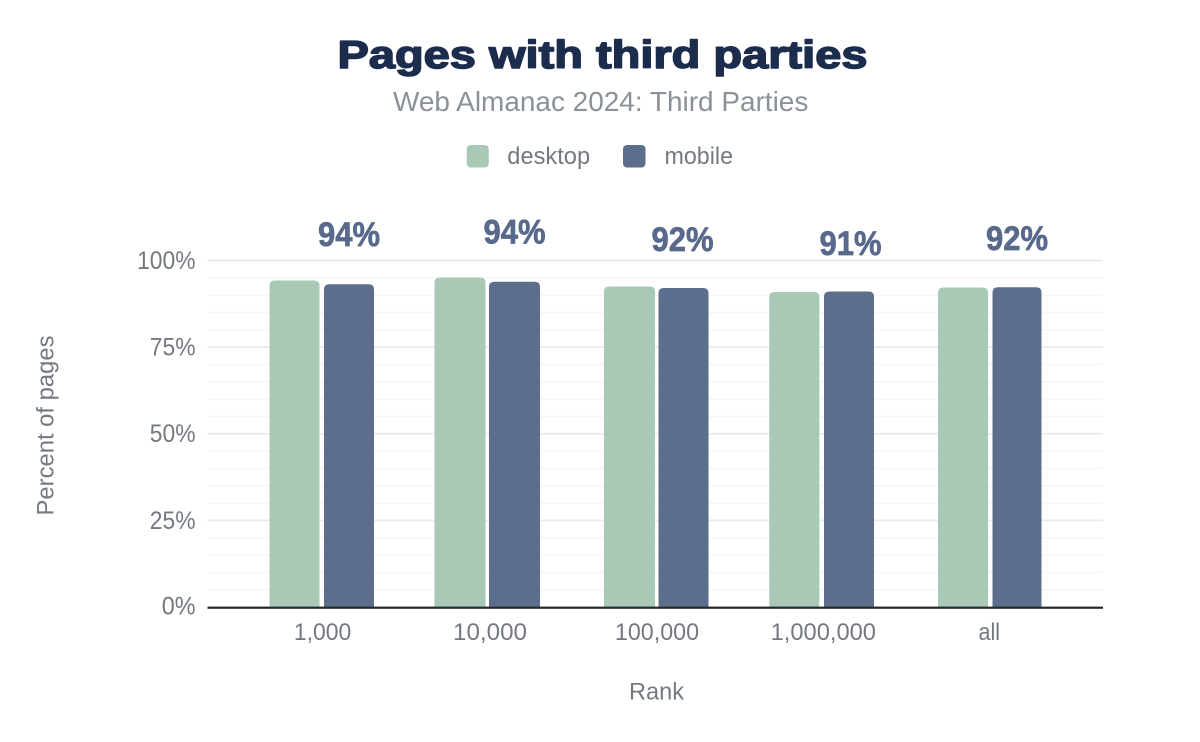 The image size is (1200, 742). Describe the element at coordinates (322, 632) in the screenshot. I see `svg-text: 1,000` at that location.